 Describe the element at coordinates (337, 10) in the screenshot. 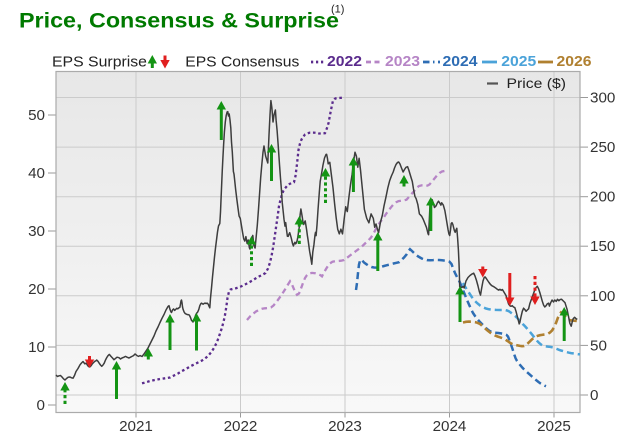

I see `svg-text: (1)` at that location.